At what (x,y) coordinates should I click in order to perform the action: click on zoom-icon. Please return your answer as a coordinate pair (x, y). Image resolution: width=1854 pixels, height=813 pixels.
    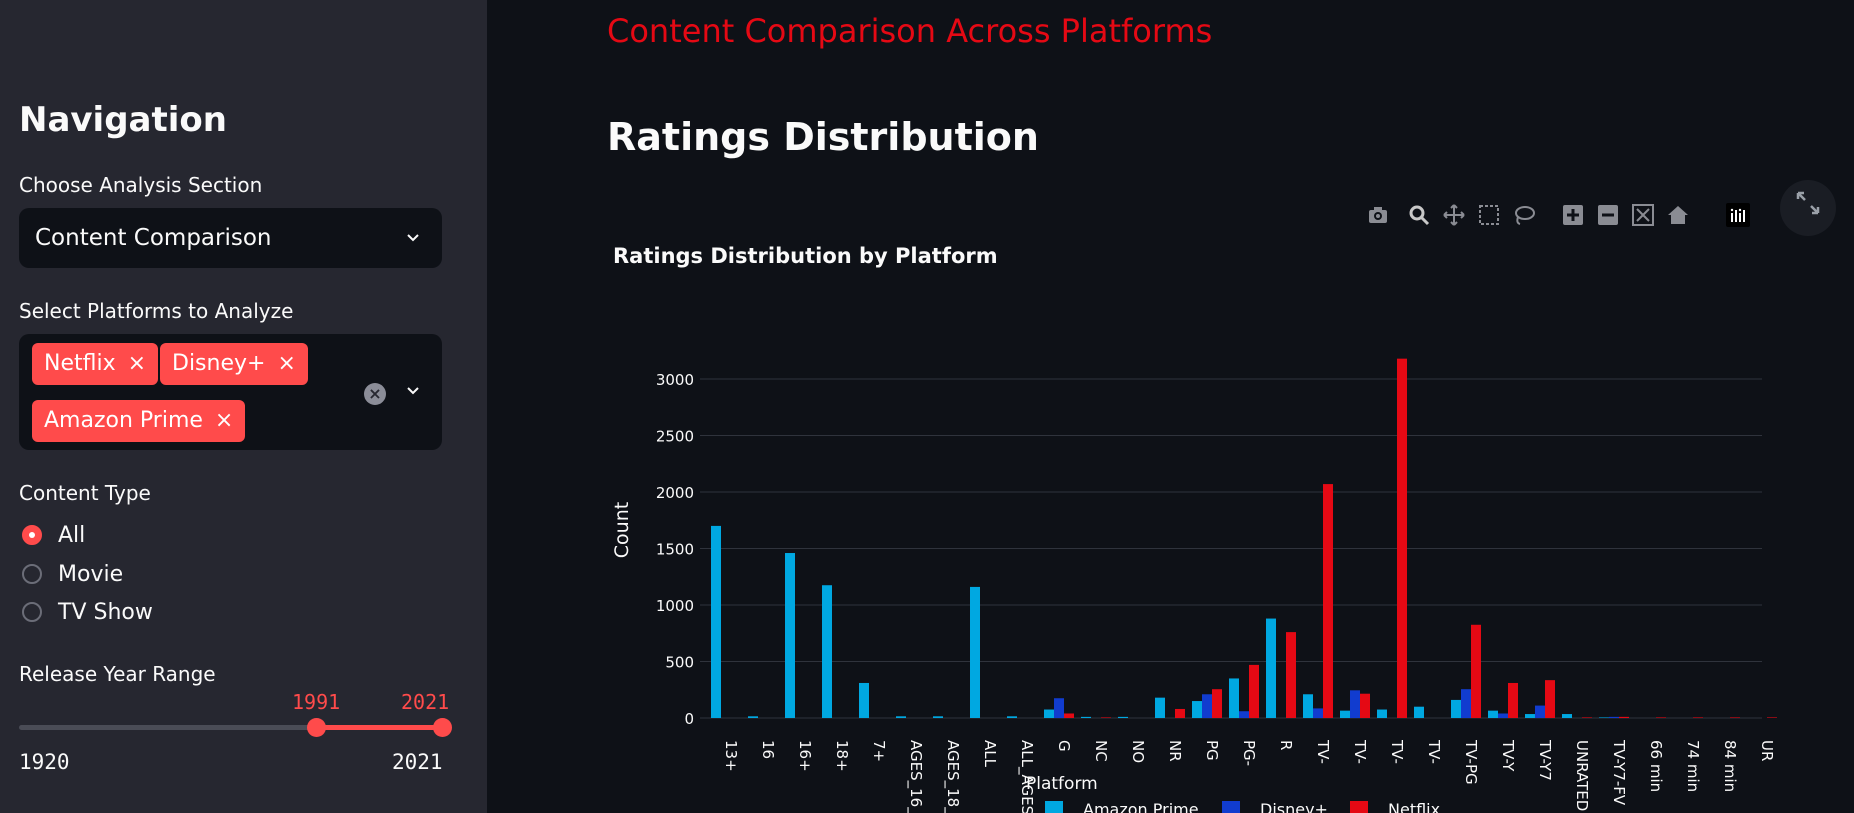
    Looking at the image, I should click on (1419, 216).